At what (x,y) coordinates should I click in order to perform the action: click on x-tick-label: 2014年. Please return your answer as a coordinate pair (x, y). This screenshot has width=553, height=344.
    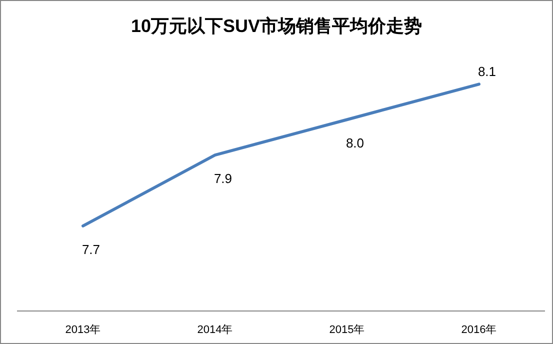
    Looking at the image, I should click on (215, 330).